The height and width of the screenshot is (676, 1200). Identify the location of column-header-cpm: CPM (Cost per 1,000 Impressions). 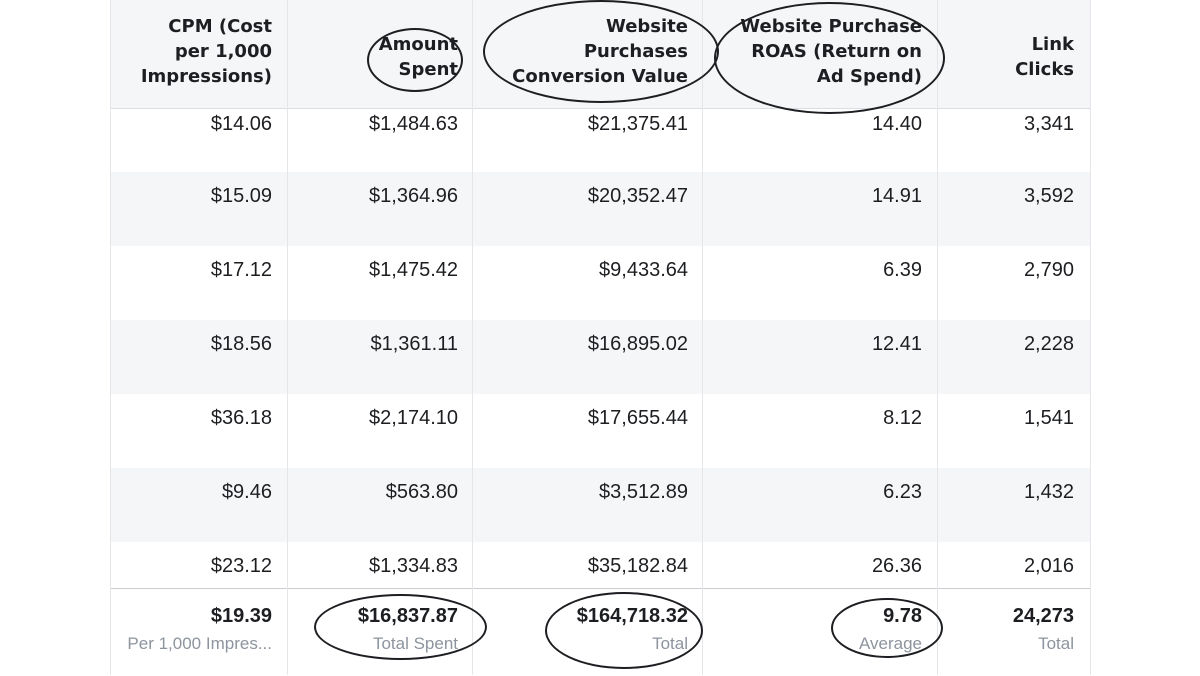
(206, 51).